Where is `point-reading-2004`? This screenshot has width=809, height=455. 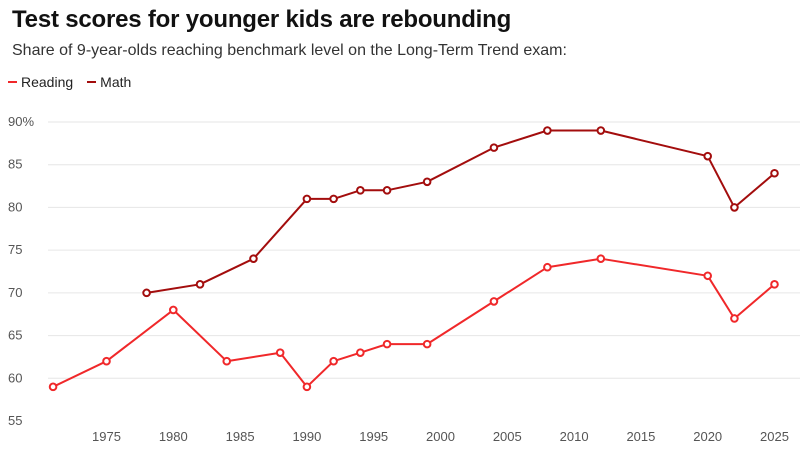
point-reading-2004 is located at coordinates (494, 301).